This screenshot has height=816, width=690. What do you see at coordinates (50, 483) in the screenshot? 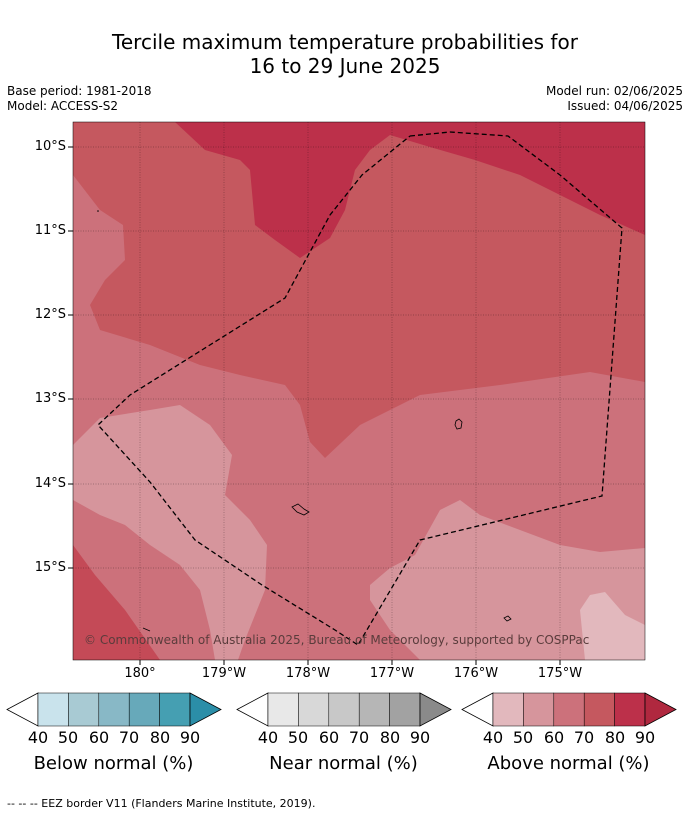
I see `lat-label-14s: 14°S` at bounding box center [50, 483].